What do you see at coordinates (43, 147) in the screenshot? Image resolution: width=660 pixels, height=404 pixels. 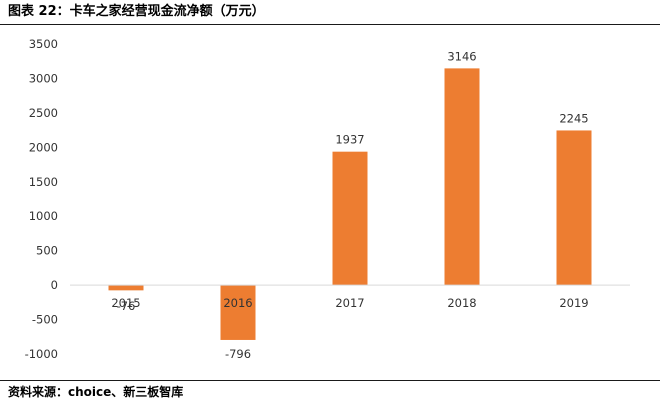 I see `y-tick-label: 2000` at bounding box center [43, 147].